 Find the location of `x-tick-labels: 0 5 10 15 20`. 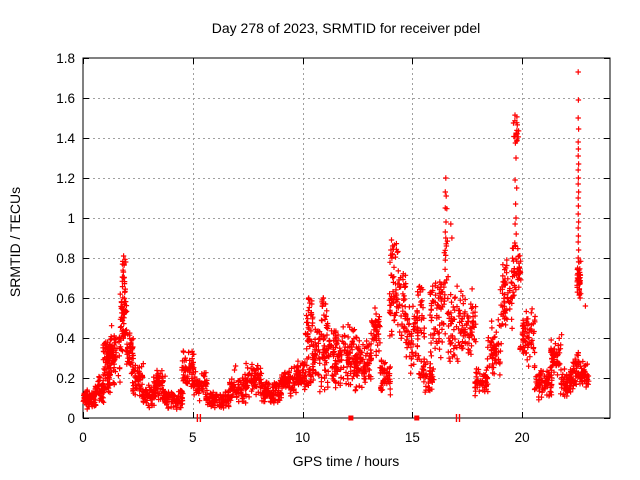

x-tick-labels: 0 5 10 15 20 is located at coordinates (304, 437).